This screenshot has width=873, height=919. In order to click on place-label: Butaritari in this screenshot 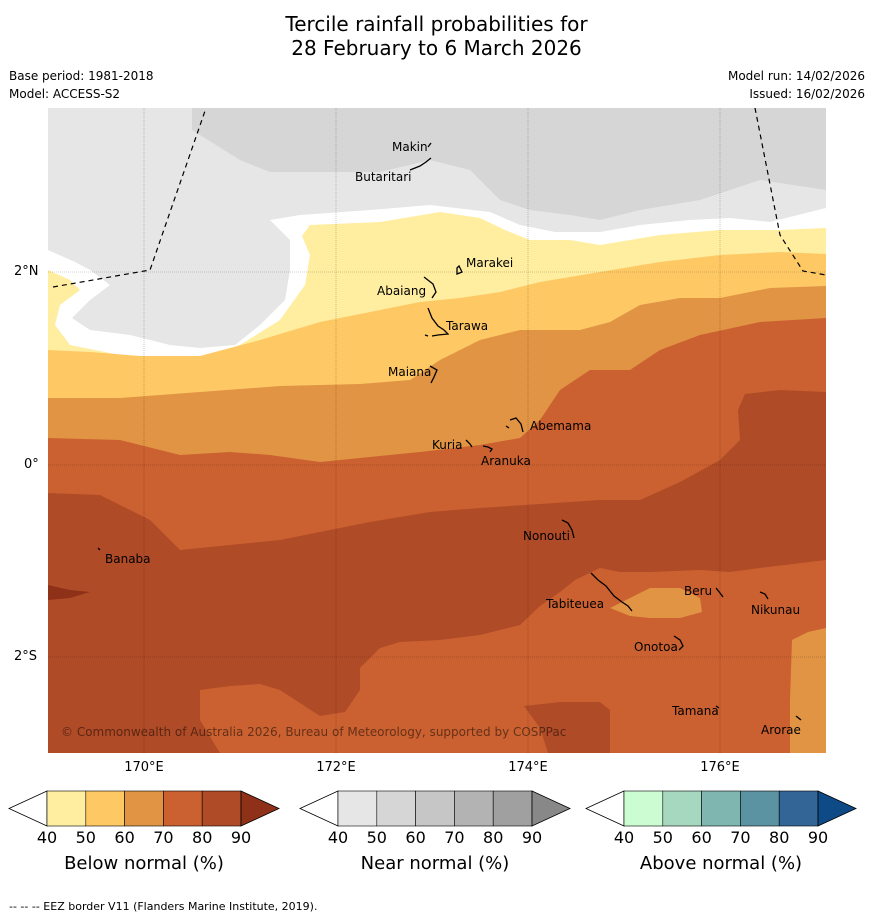, I will do `click(383, 177)`.